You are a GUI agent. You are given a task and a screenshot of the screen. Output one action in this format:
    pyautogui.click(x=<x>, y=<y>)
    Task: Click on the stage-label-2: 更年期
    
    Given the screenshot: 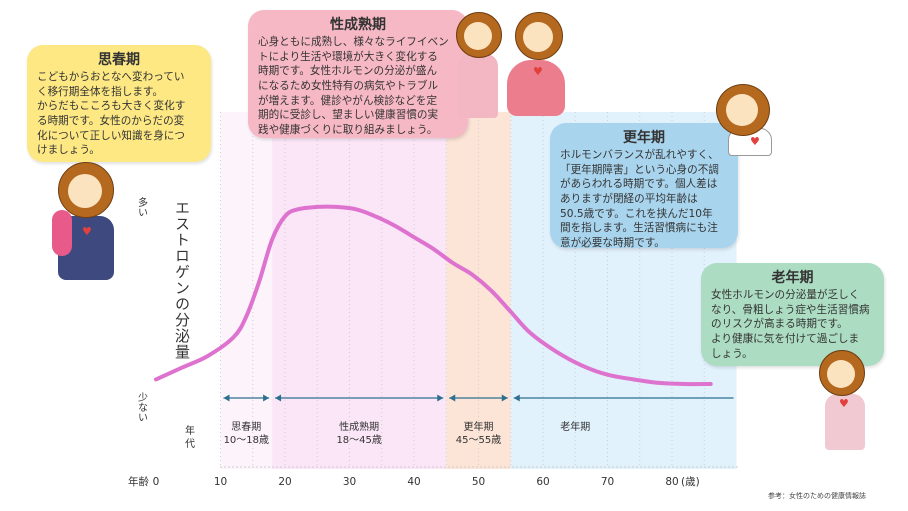 What is the action you would take?
    pyautogui.click(x=479, y=426)
    